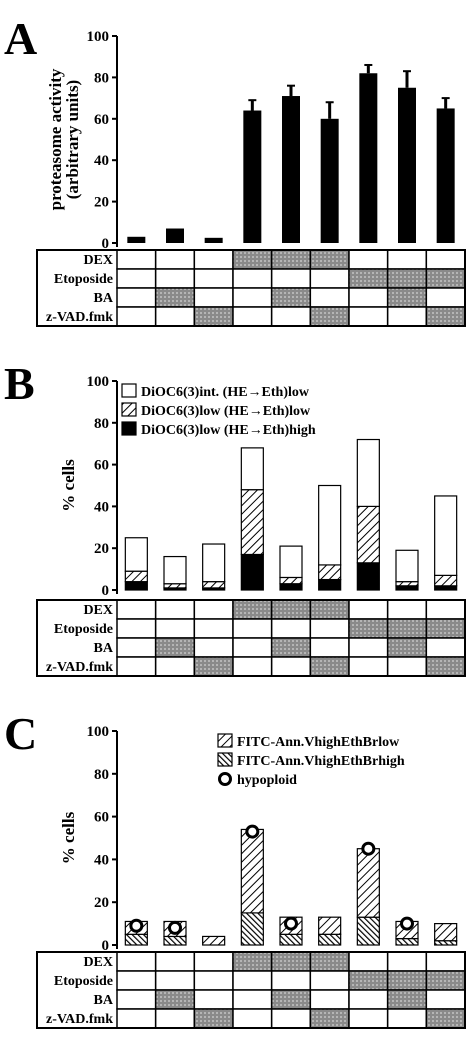  What do you see at coordinates (19, 383) in the screenshot?
I see `panel-letter: B` at bounding box center [19, 383].